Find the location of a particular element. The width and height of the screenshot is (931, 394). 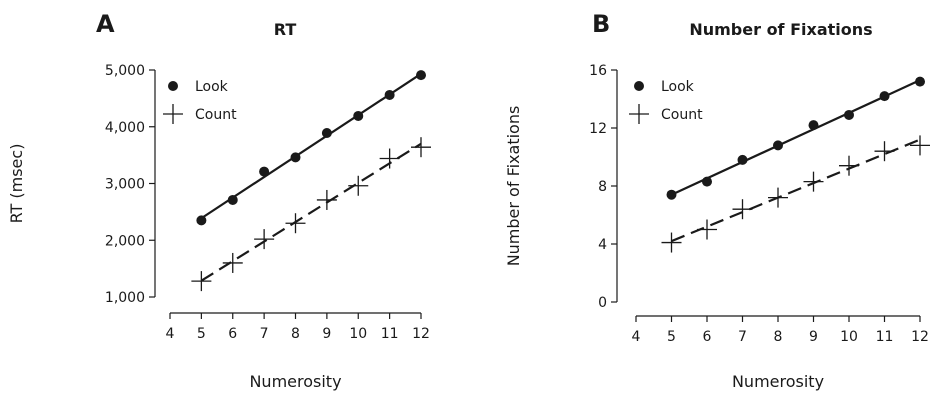

y-tick-label: 3,000 is located at coordinates (125, 185).